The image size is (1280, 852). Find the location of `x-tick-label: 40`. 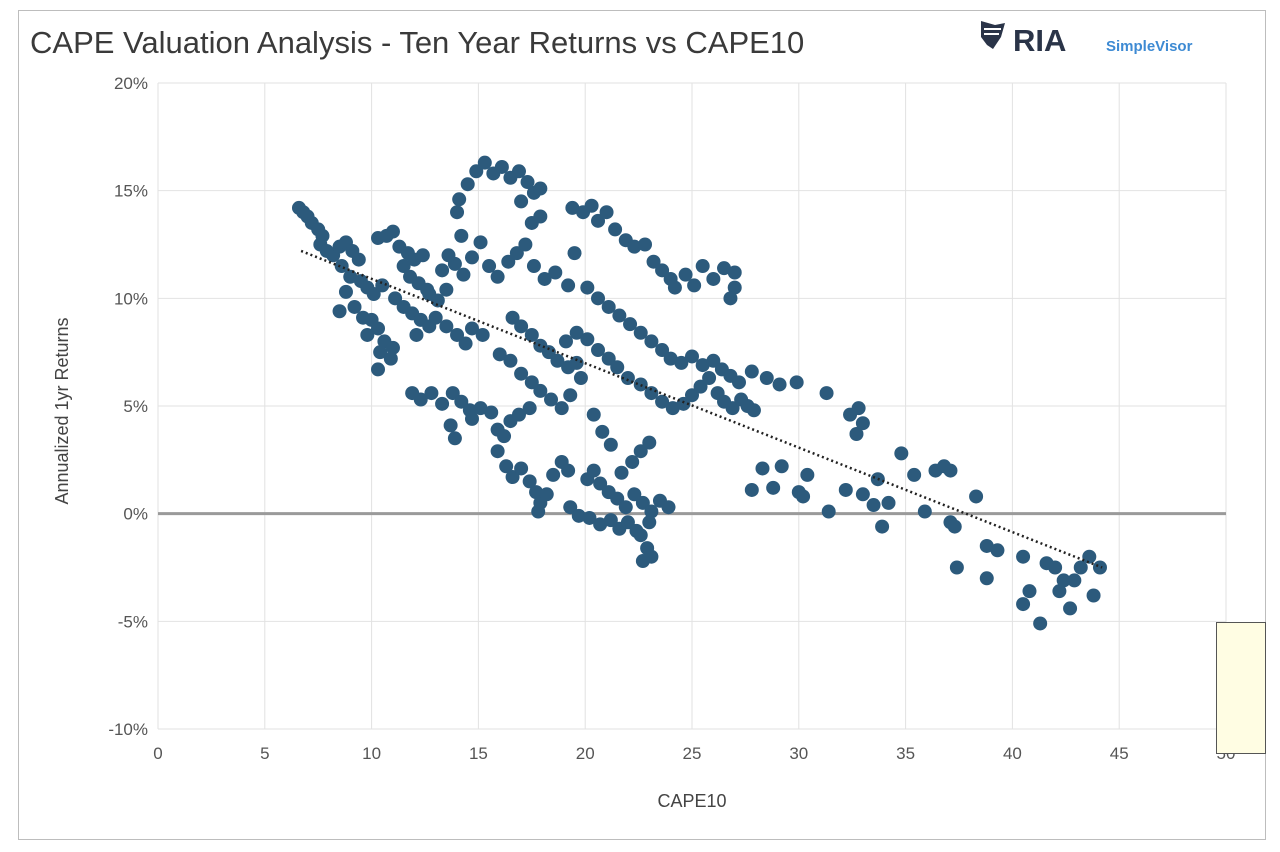

x-tick-label: 40 is located at coordinates (1012, 753).